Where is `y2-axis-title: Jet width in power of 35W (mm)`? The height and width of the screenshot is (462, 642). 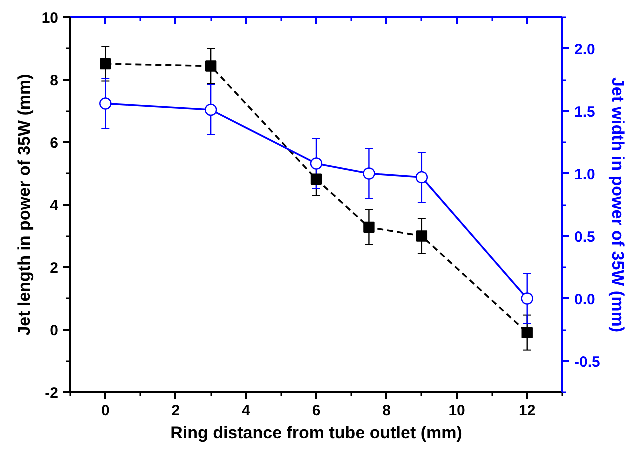
y2-axis-title: Jet width in power of 35W (mm) is located at coordinates (618, 205).